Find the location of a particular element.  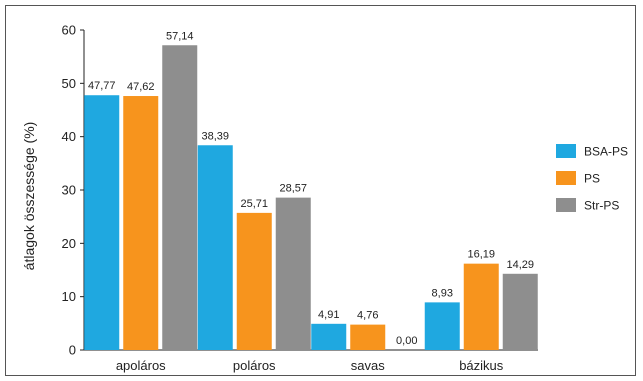

data-label: 14,29 is located at coordinates (520, 265).